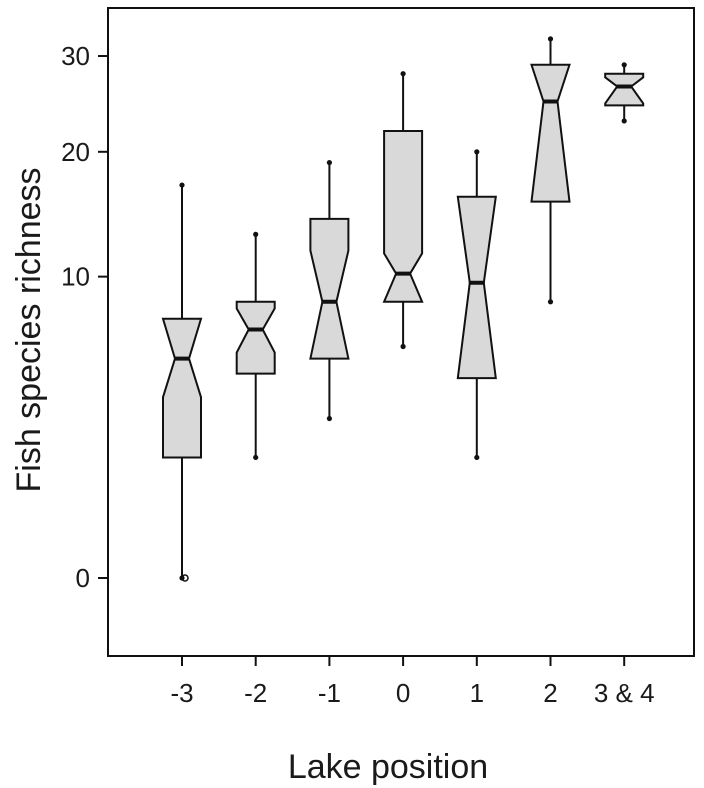  Describe the element at coordinates (412, 682) in the screenshot. I see `x-axis: -3 -2 -1 0 1 2 3 & 4` at that location.